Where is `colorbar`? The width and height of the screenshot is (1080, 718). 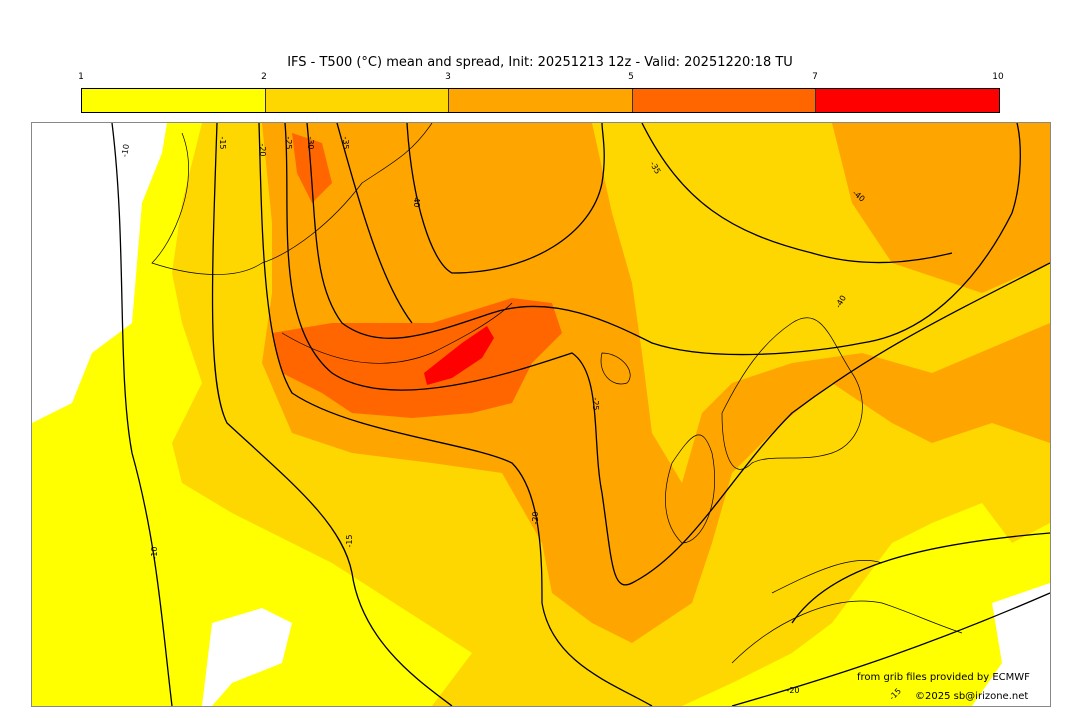 colorbar is located at coordinates (540, 100).